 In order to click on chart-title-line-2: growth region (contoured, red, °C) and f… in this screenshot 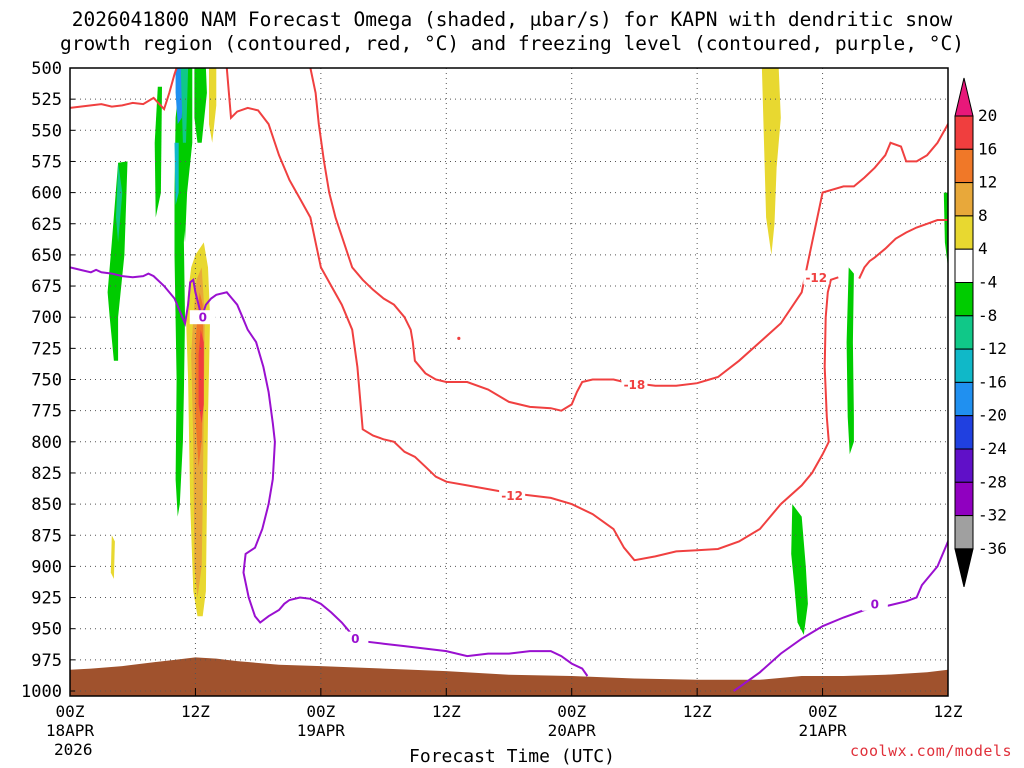, I will do `click(512, 43)`.